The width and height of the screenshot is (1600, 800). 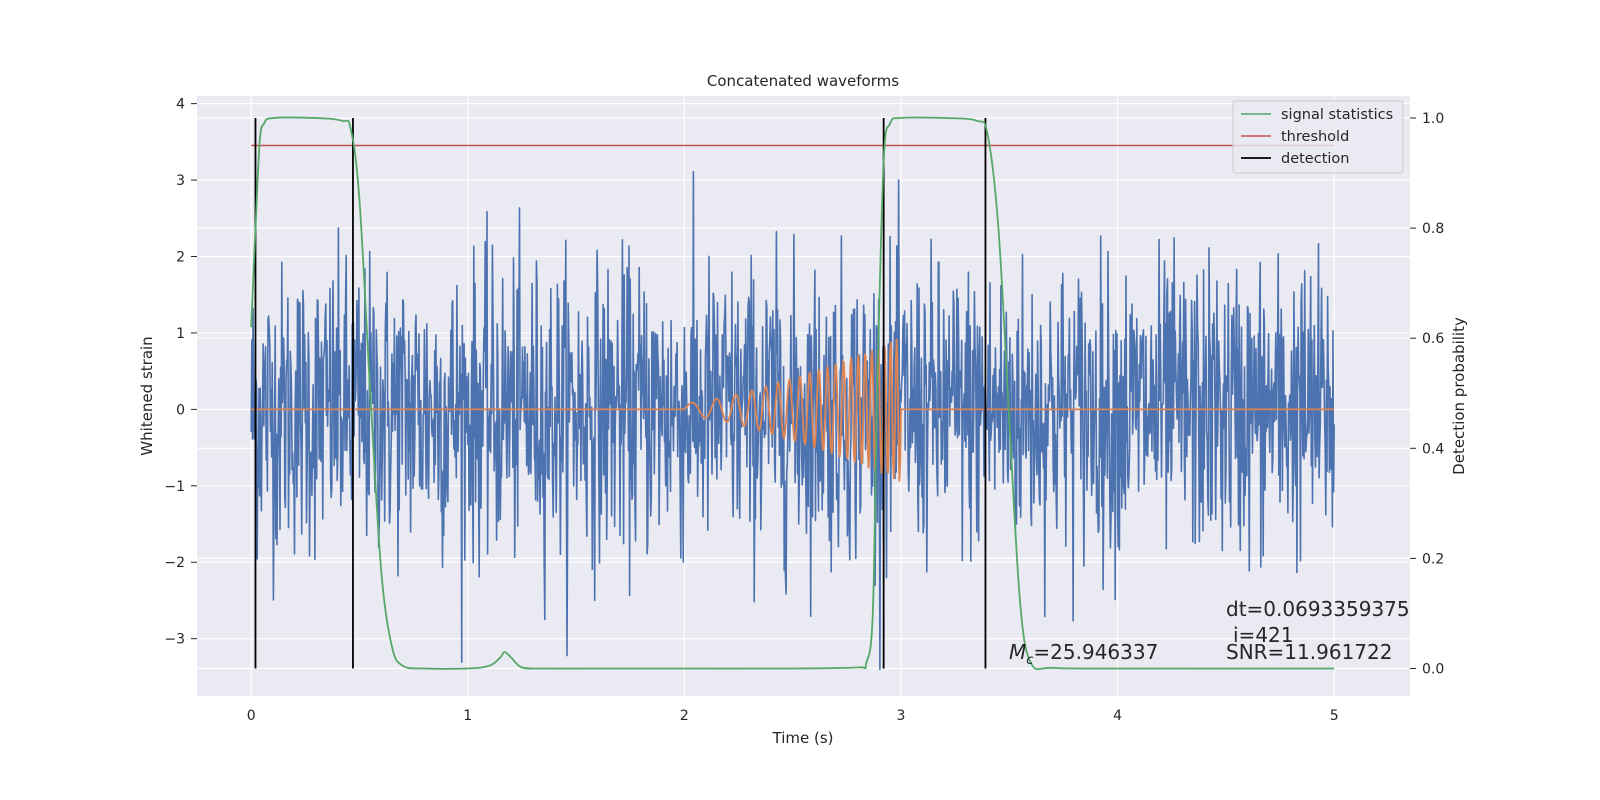 What do you see at coordinates (147, 395) in the screenshot?
I see `y-axis-label-left: Whitened strain` at bounding box center [147, 395].